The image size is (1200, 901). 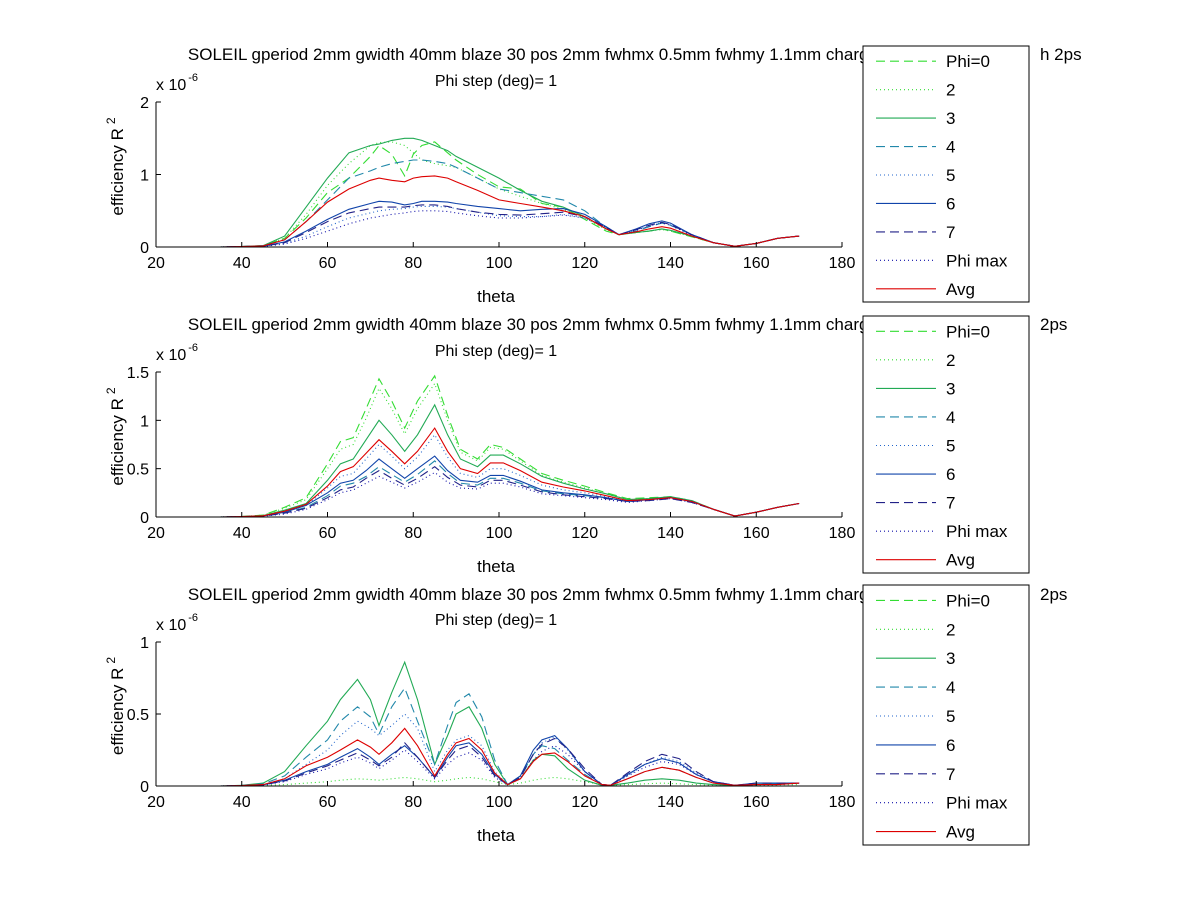 I want to click on x-tick-label: 180, so click(x=842, y=263).